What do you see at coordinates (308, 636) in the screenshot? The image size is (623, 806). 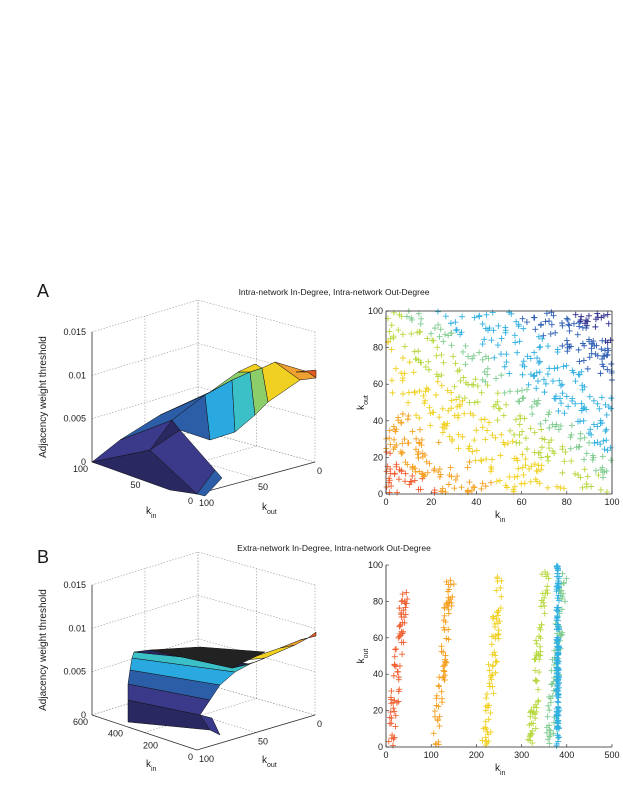 I see `surface-patch` at bounding box center [308, 636].